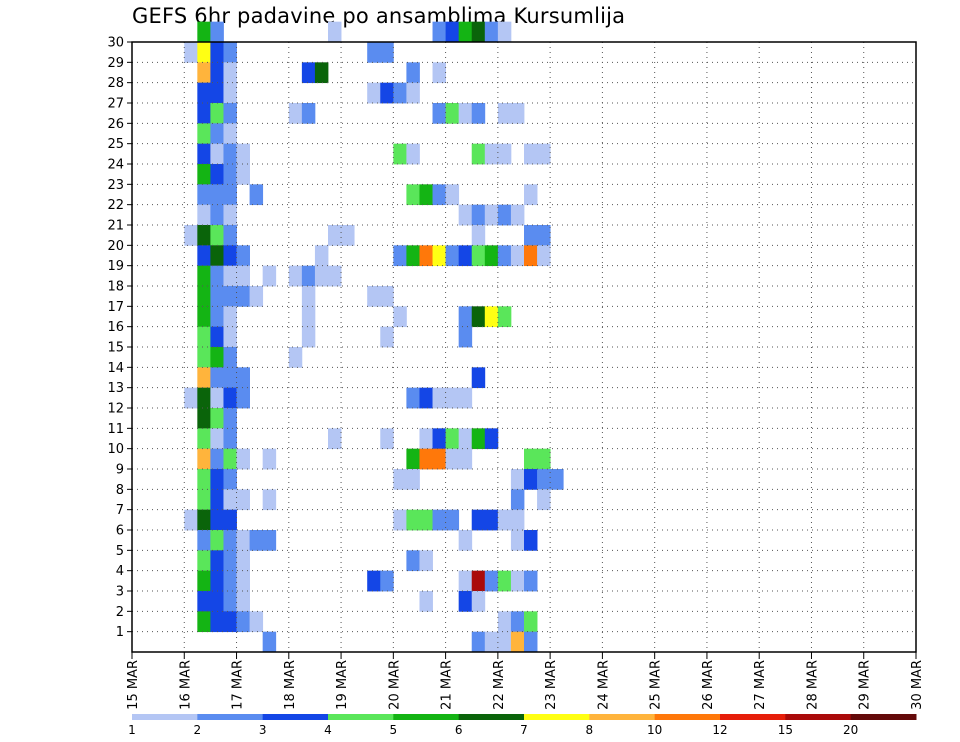 This screenshot has height=742, width=960. I want to click on y-tick-label: 24, so click(115, 165).